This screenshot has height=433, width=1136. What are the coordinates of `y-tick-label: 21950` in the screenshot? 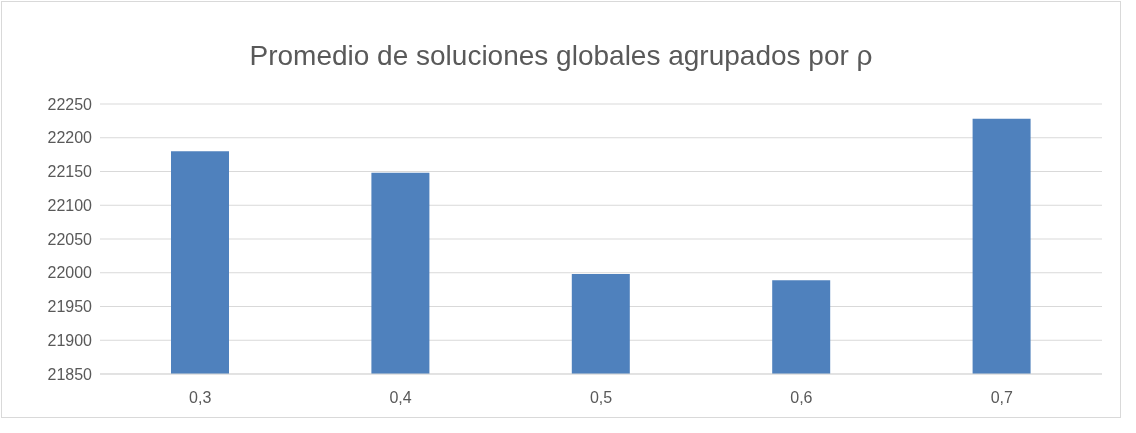 It's located at (70, 307).